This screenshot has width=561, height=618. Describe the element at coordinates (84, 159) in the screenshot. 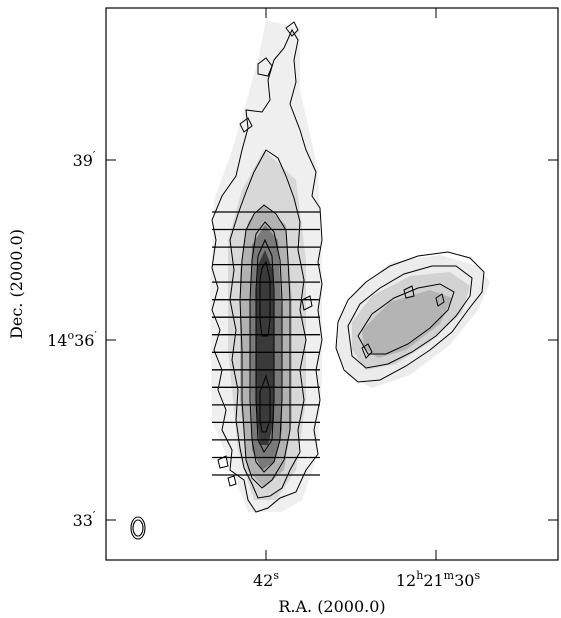

I see `y-tick-label-39: 39′` at that location.